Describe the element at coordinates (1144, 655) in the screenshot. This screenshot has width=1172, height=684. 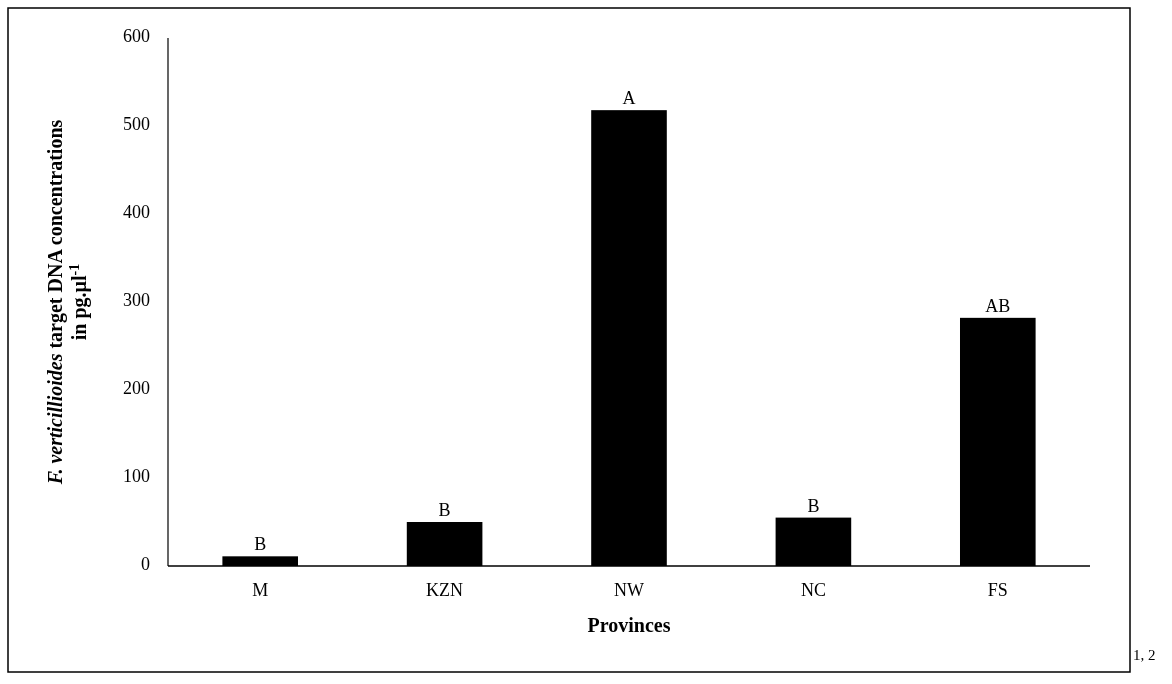
I see `text: 1, 2` at that location.